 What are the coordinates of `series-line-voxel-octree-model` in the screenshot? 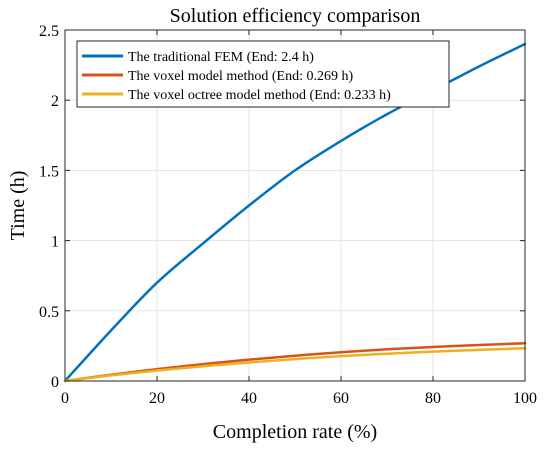 It's located at (295, 365).